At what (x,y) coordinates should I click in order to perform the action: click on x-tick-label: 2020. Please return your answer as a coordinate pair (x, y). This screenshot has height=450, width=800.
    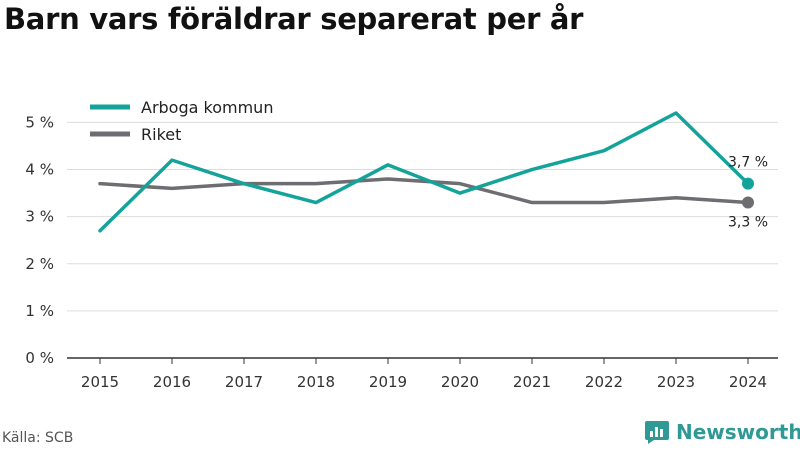
    Looking at the image, I should click on (460, 382).